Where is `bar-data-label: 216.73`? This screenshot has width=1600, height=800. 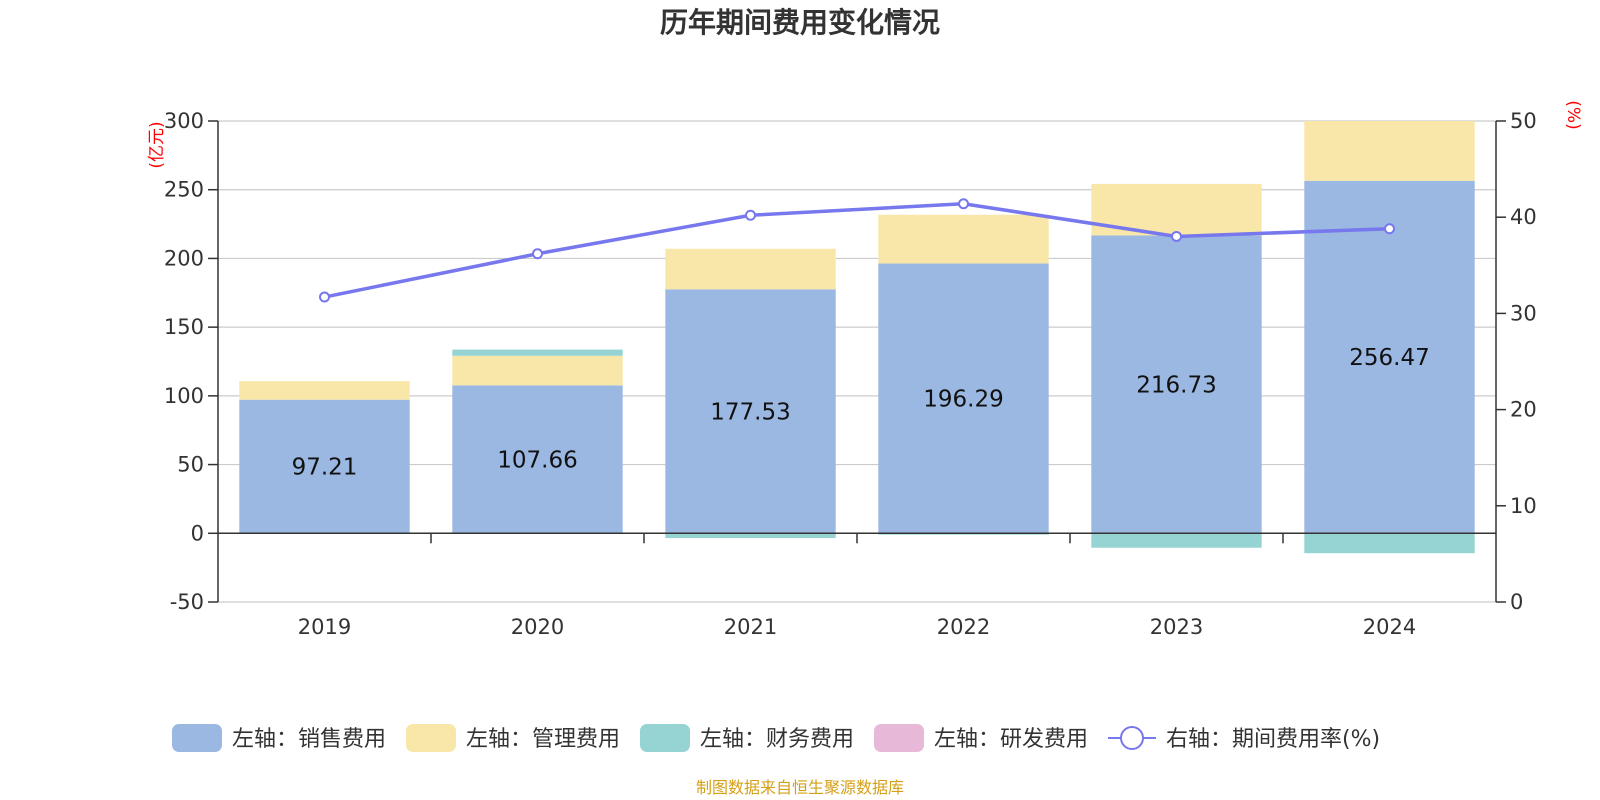
bar-data-label: 216.73 is located at coordinates (1176, 385).